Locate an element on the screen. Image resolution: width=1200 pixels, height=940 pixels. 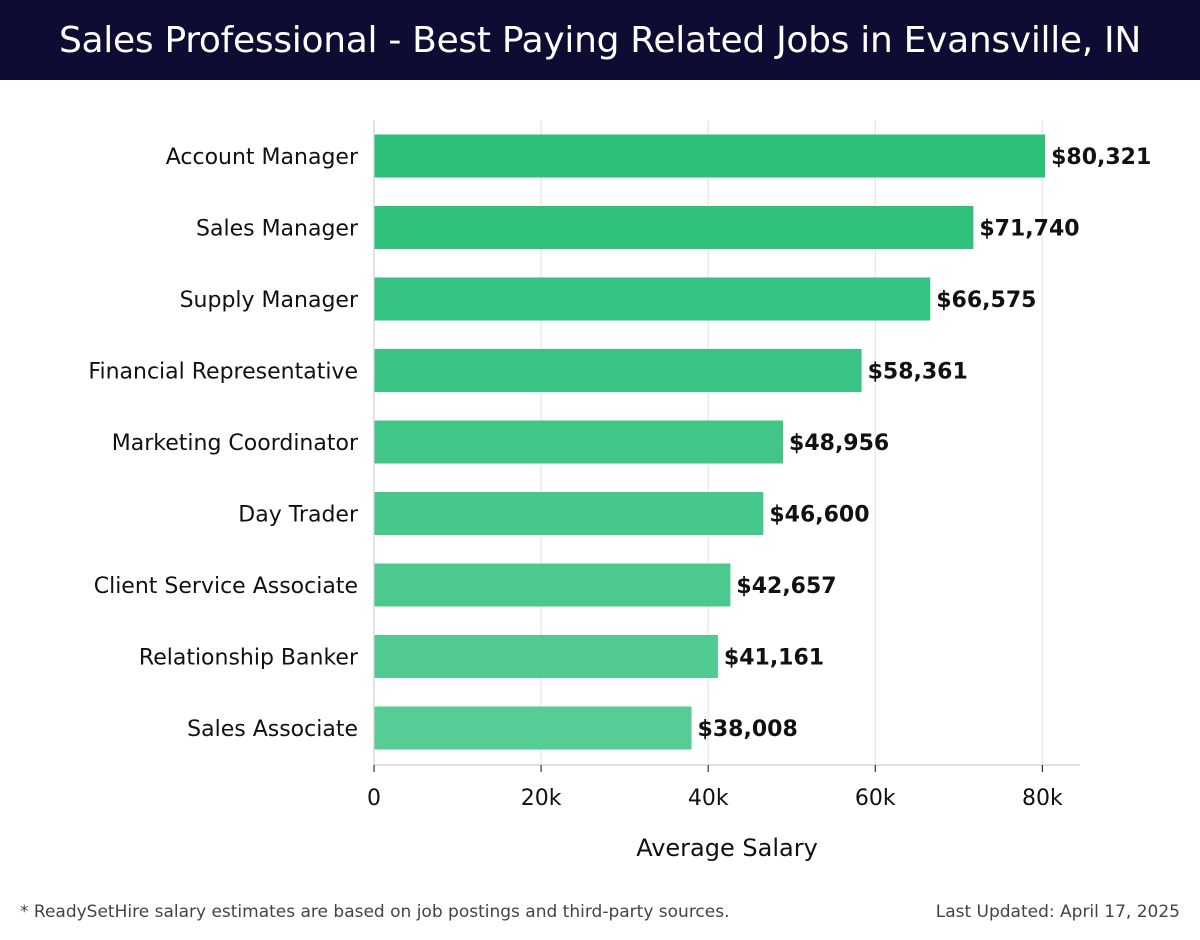
value-label: $38,008 is located at coordinates (748, 729).